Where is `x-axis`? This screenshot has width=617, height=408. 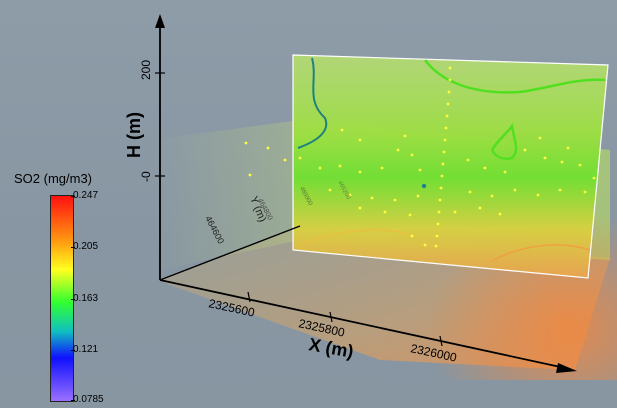
x-axis is located at coordinates (362, 324).